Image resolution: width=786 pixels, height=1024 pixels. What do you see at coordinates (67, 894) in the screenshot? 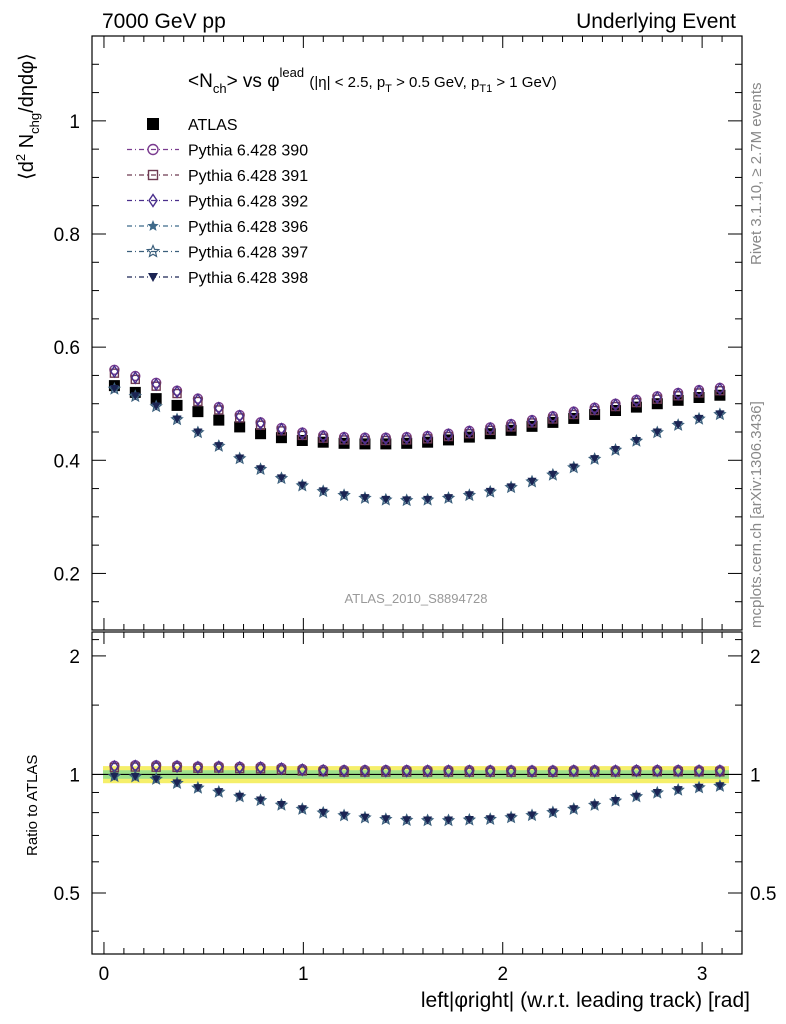
I see `ratio-y-tick-label: 0.5` at bounding box center [67, 894].